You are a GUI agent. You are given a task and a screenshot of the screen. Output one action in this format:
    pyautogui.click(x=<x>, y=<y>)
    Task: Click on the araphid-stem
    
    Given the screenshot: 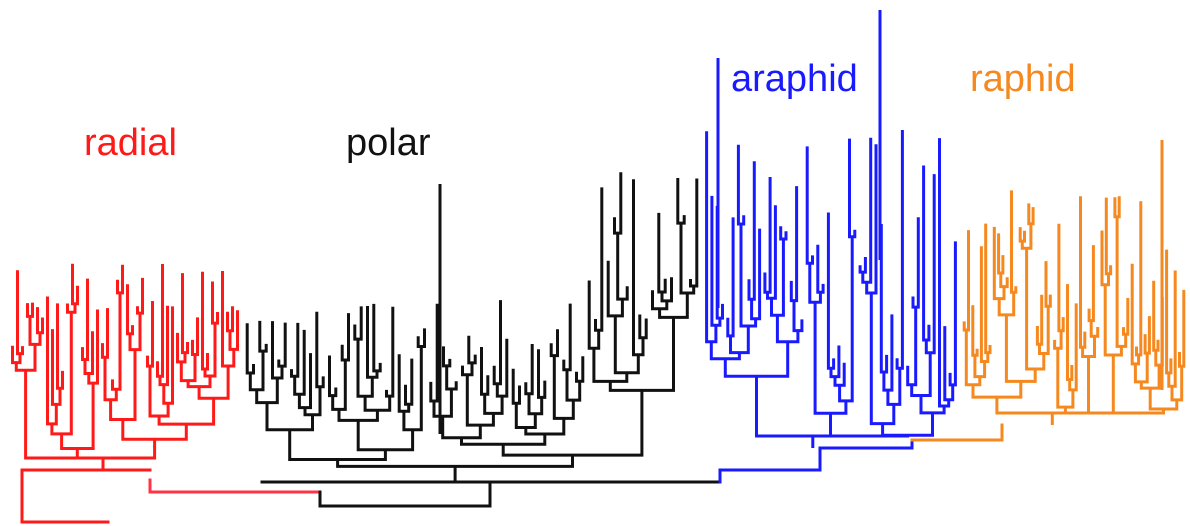 What is the action you would take?
    pyautogui.click(x=770, y=465)
    